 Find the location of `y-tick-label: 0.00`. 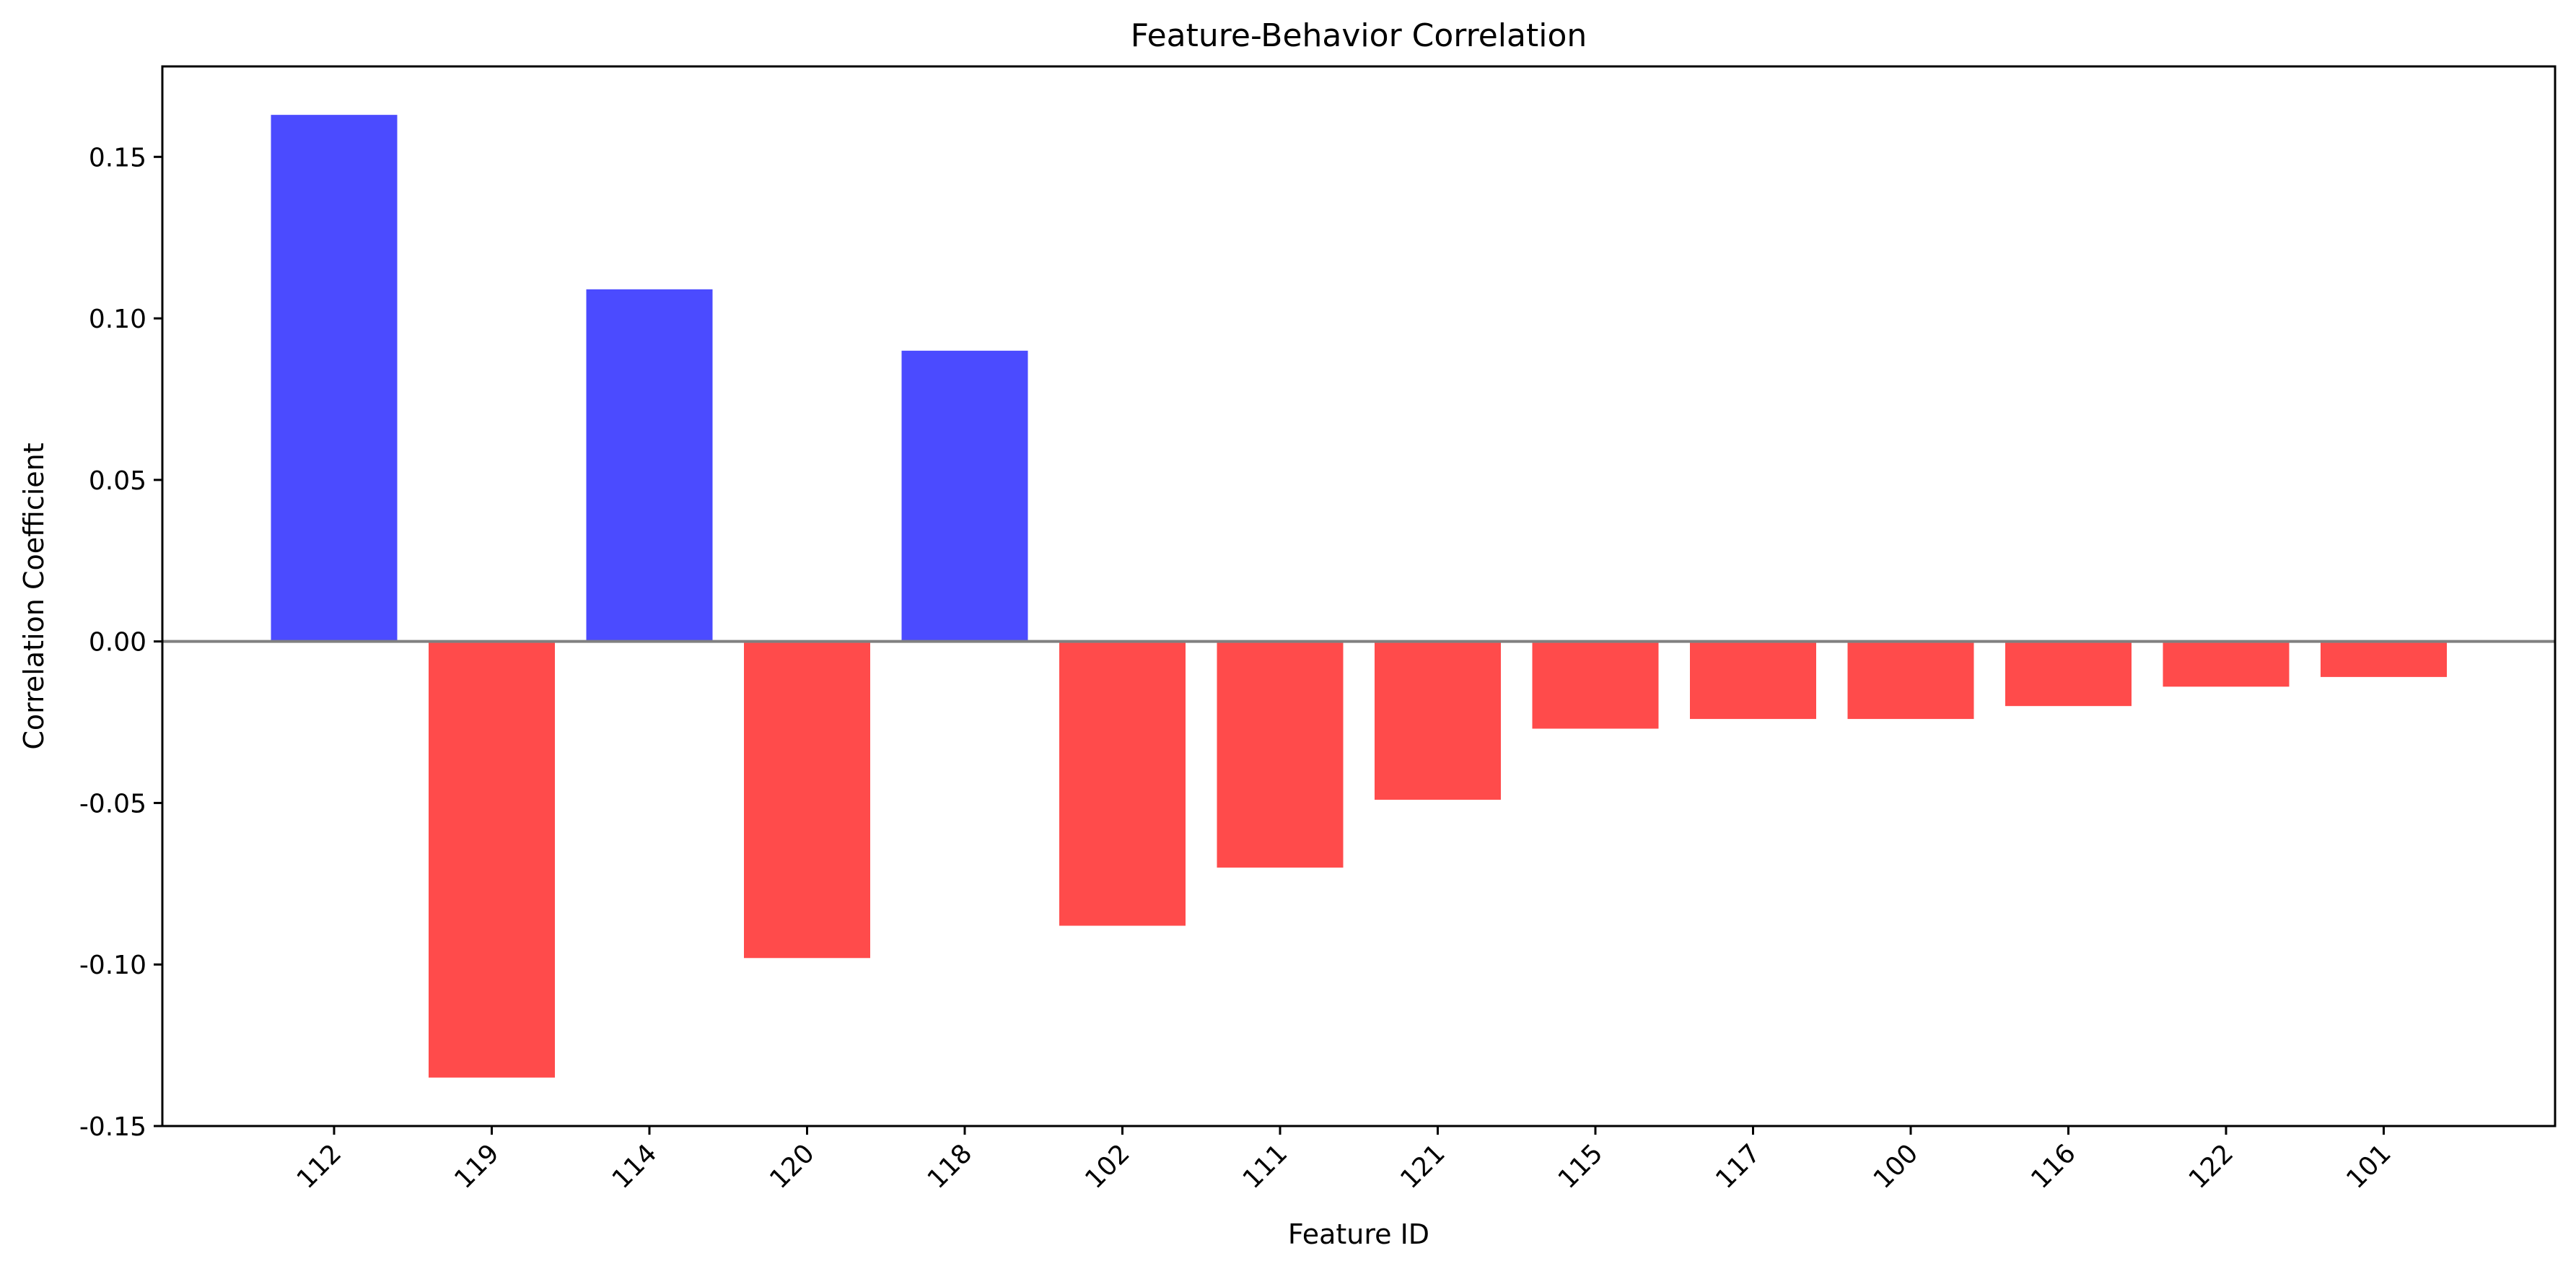

y-tick-label: 0.00 is located at coordinates (118, 643).